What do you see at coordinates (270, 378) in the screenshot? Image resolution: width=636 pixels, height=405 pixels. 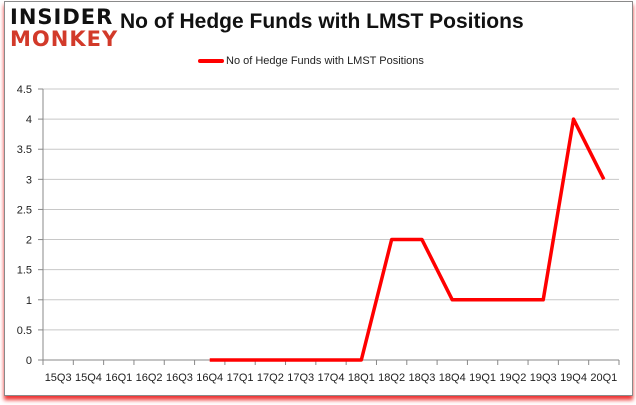 I see `x-tick-label: 17Q2` at bounding box center [270, 378].